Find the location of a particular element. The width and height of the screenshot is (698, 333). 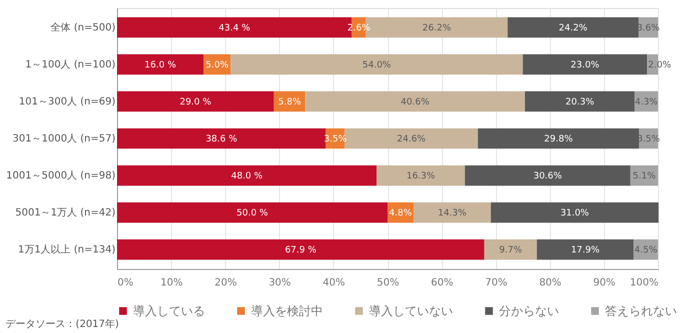

data-label: 14.3% is located at coordinates (452, 213).